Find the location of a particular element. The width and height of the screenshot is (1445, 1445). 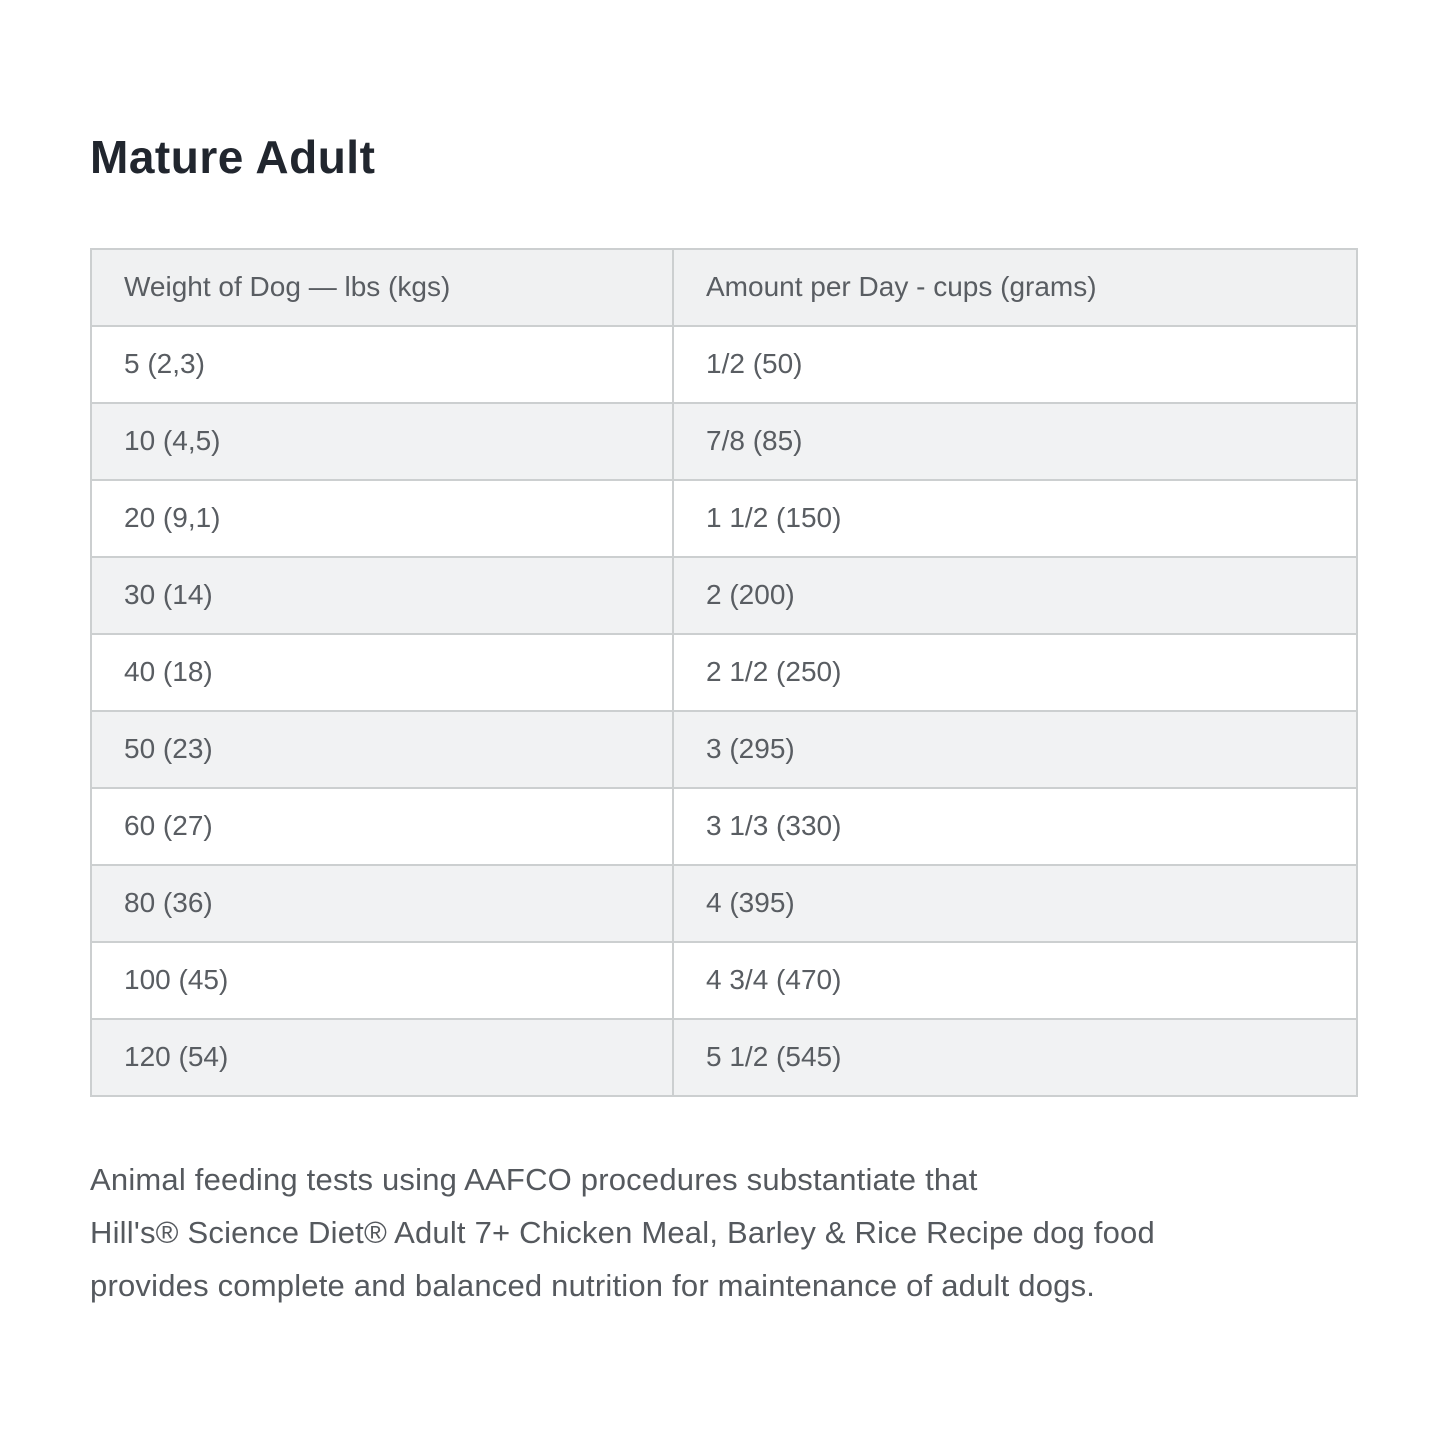

table-row: 60 (27) 3 1/3 (330) is located at coordinates (724, 826).